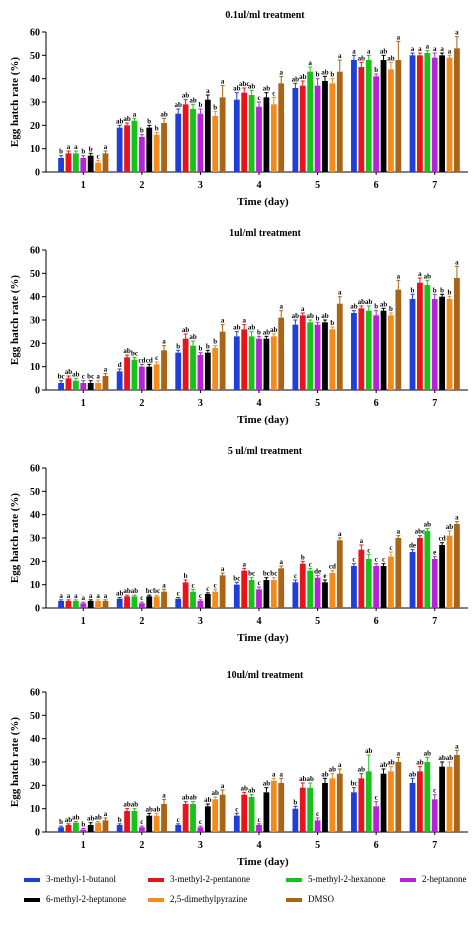 The image size is (474, 926). What do you see at coordinates (35, 103) in the screenshot?
I see `y-tick-label: 30` at bounding box center [35, 103].